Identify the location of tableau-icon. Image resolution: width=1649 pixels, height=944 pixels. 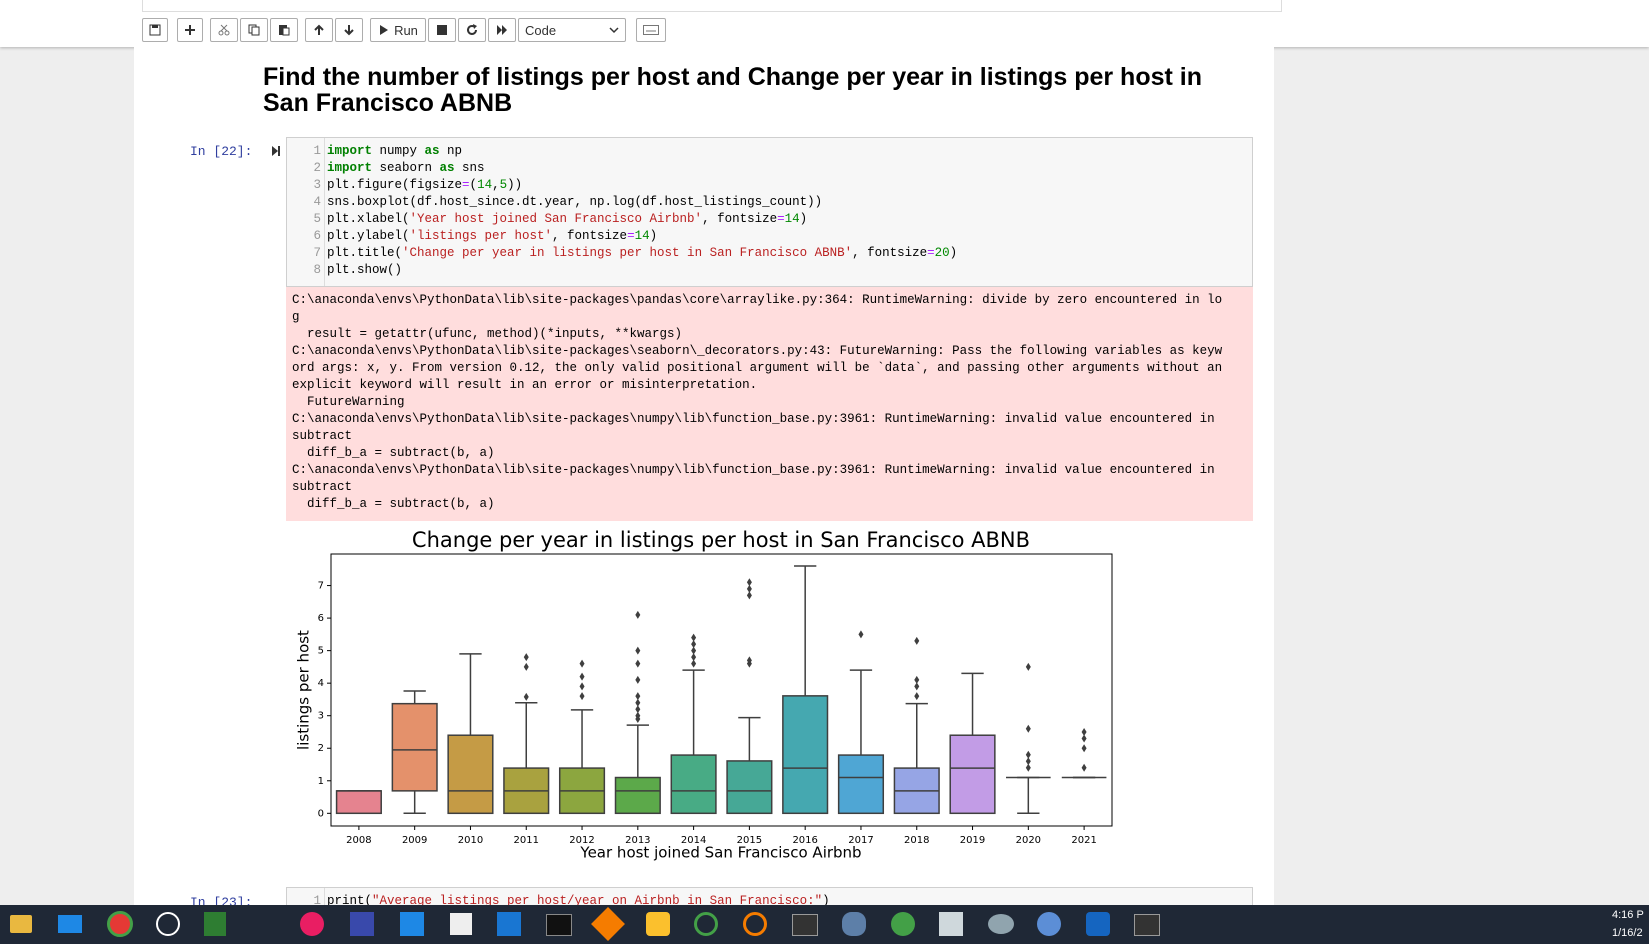
(951, 924).